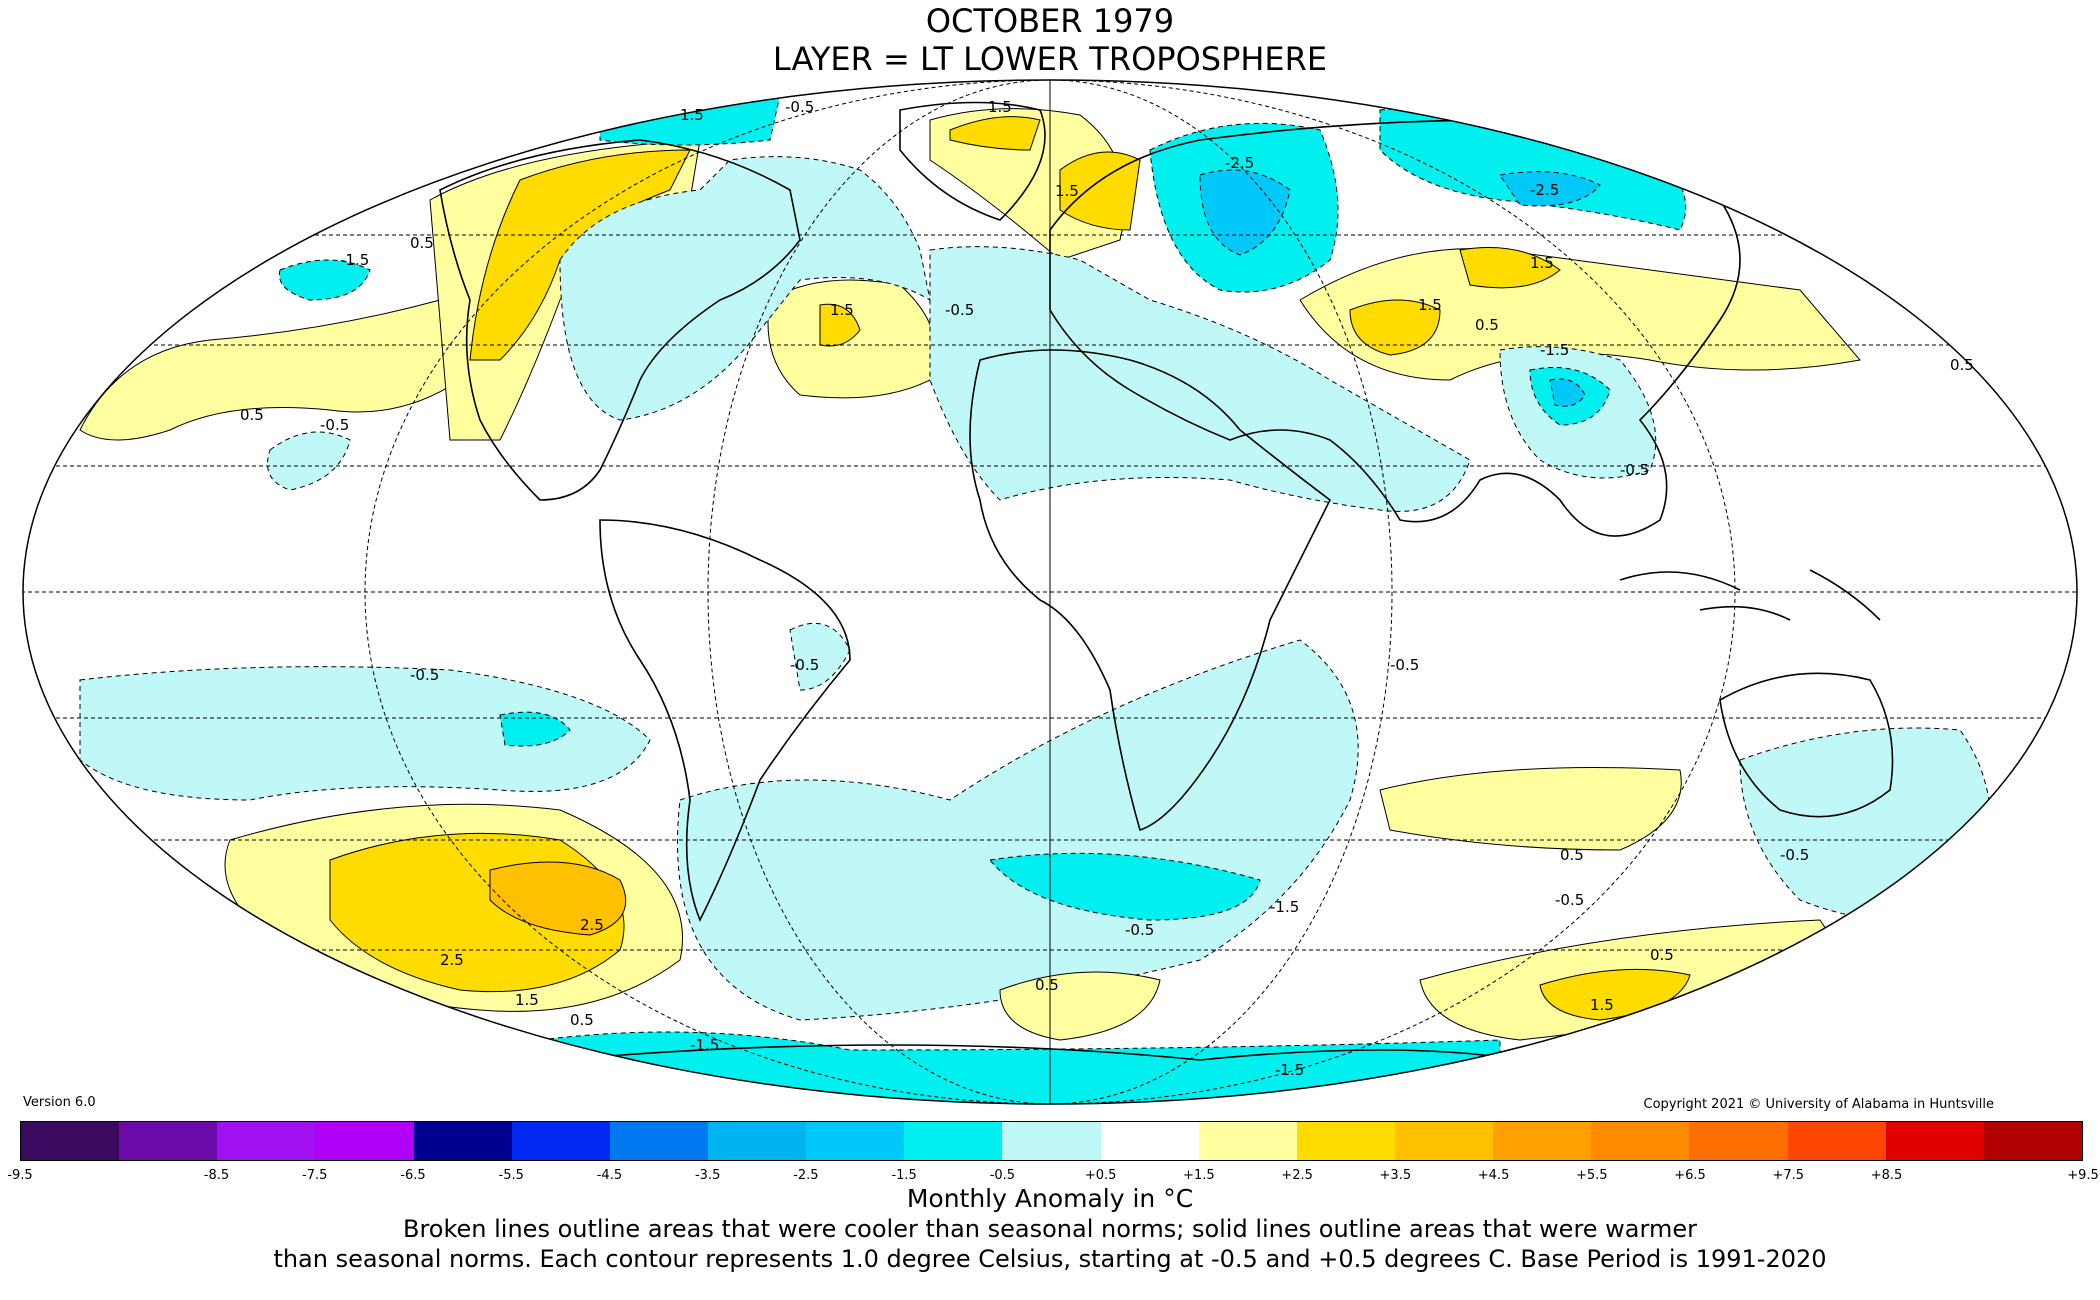  What do you see at coordinates (315, 1175) in the screenshot?
I see `colorbar-tick-label: -7.5` at bounding box center [315, 1175].